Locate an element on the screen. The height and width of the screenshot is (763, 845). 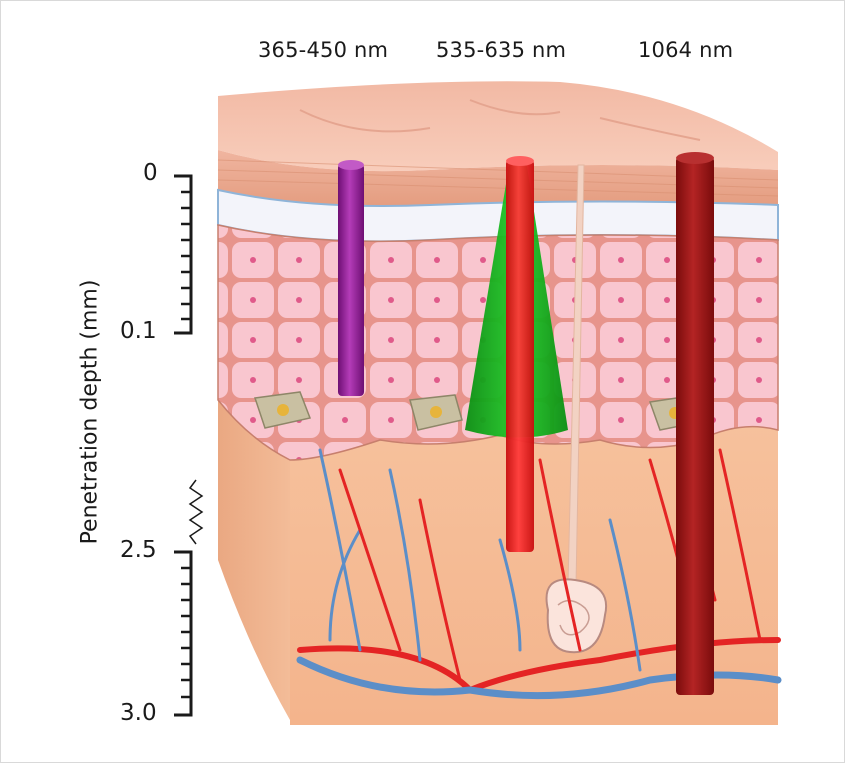
wavelength-label-green-red: 535-635 nm is located at coordinates (501, 50).